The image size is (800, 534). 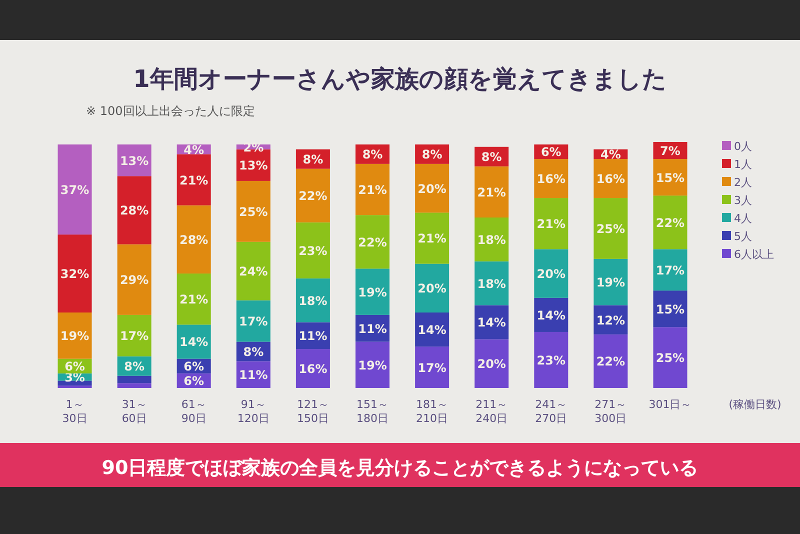 I want to click on data-label: 4%, so click(x=610, y=155).